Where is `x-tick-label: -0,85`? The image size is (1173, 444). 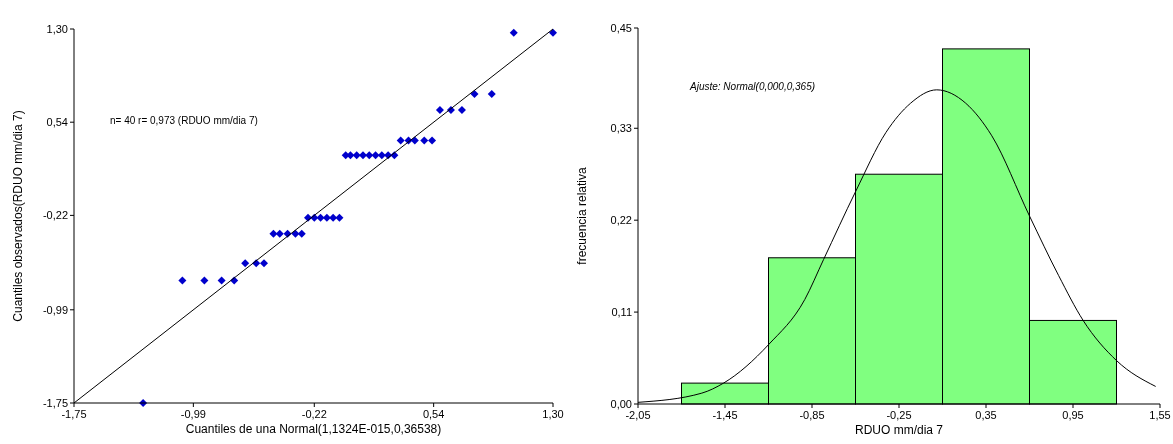
x-tick-label: -0,85 is located at coordinates (812, 415).